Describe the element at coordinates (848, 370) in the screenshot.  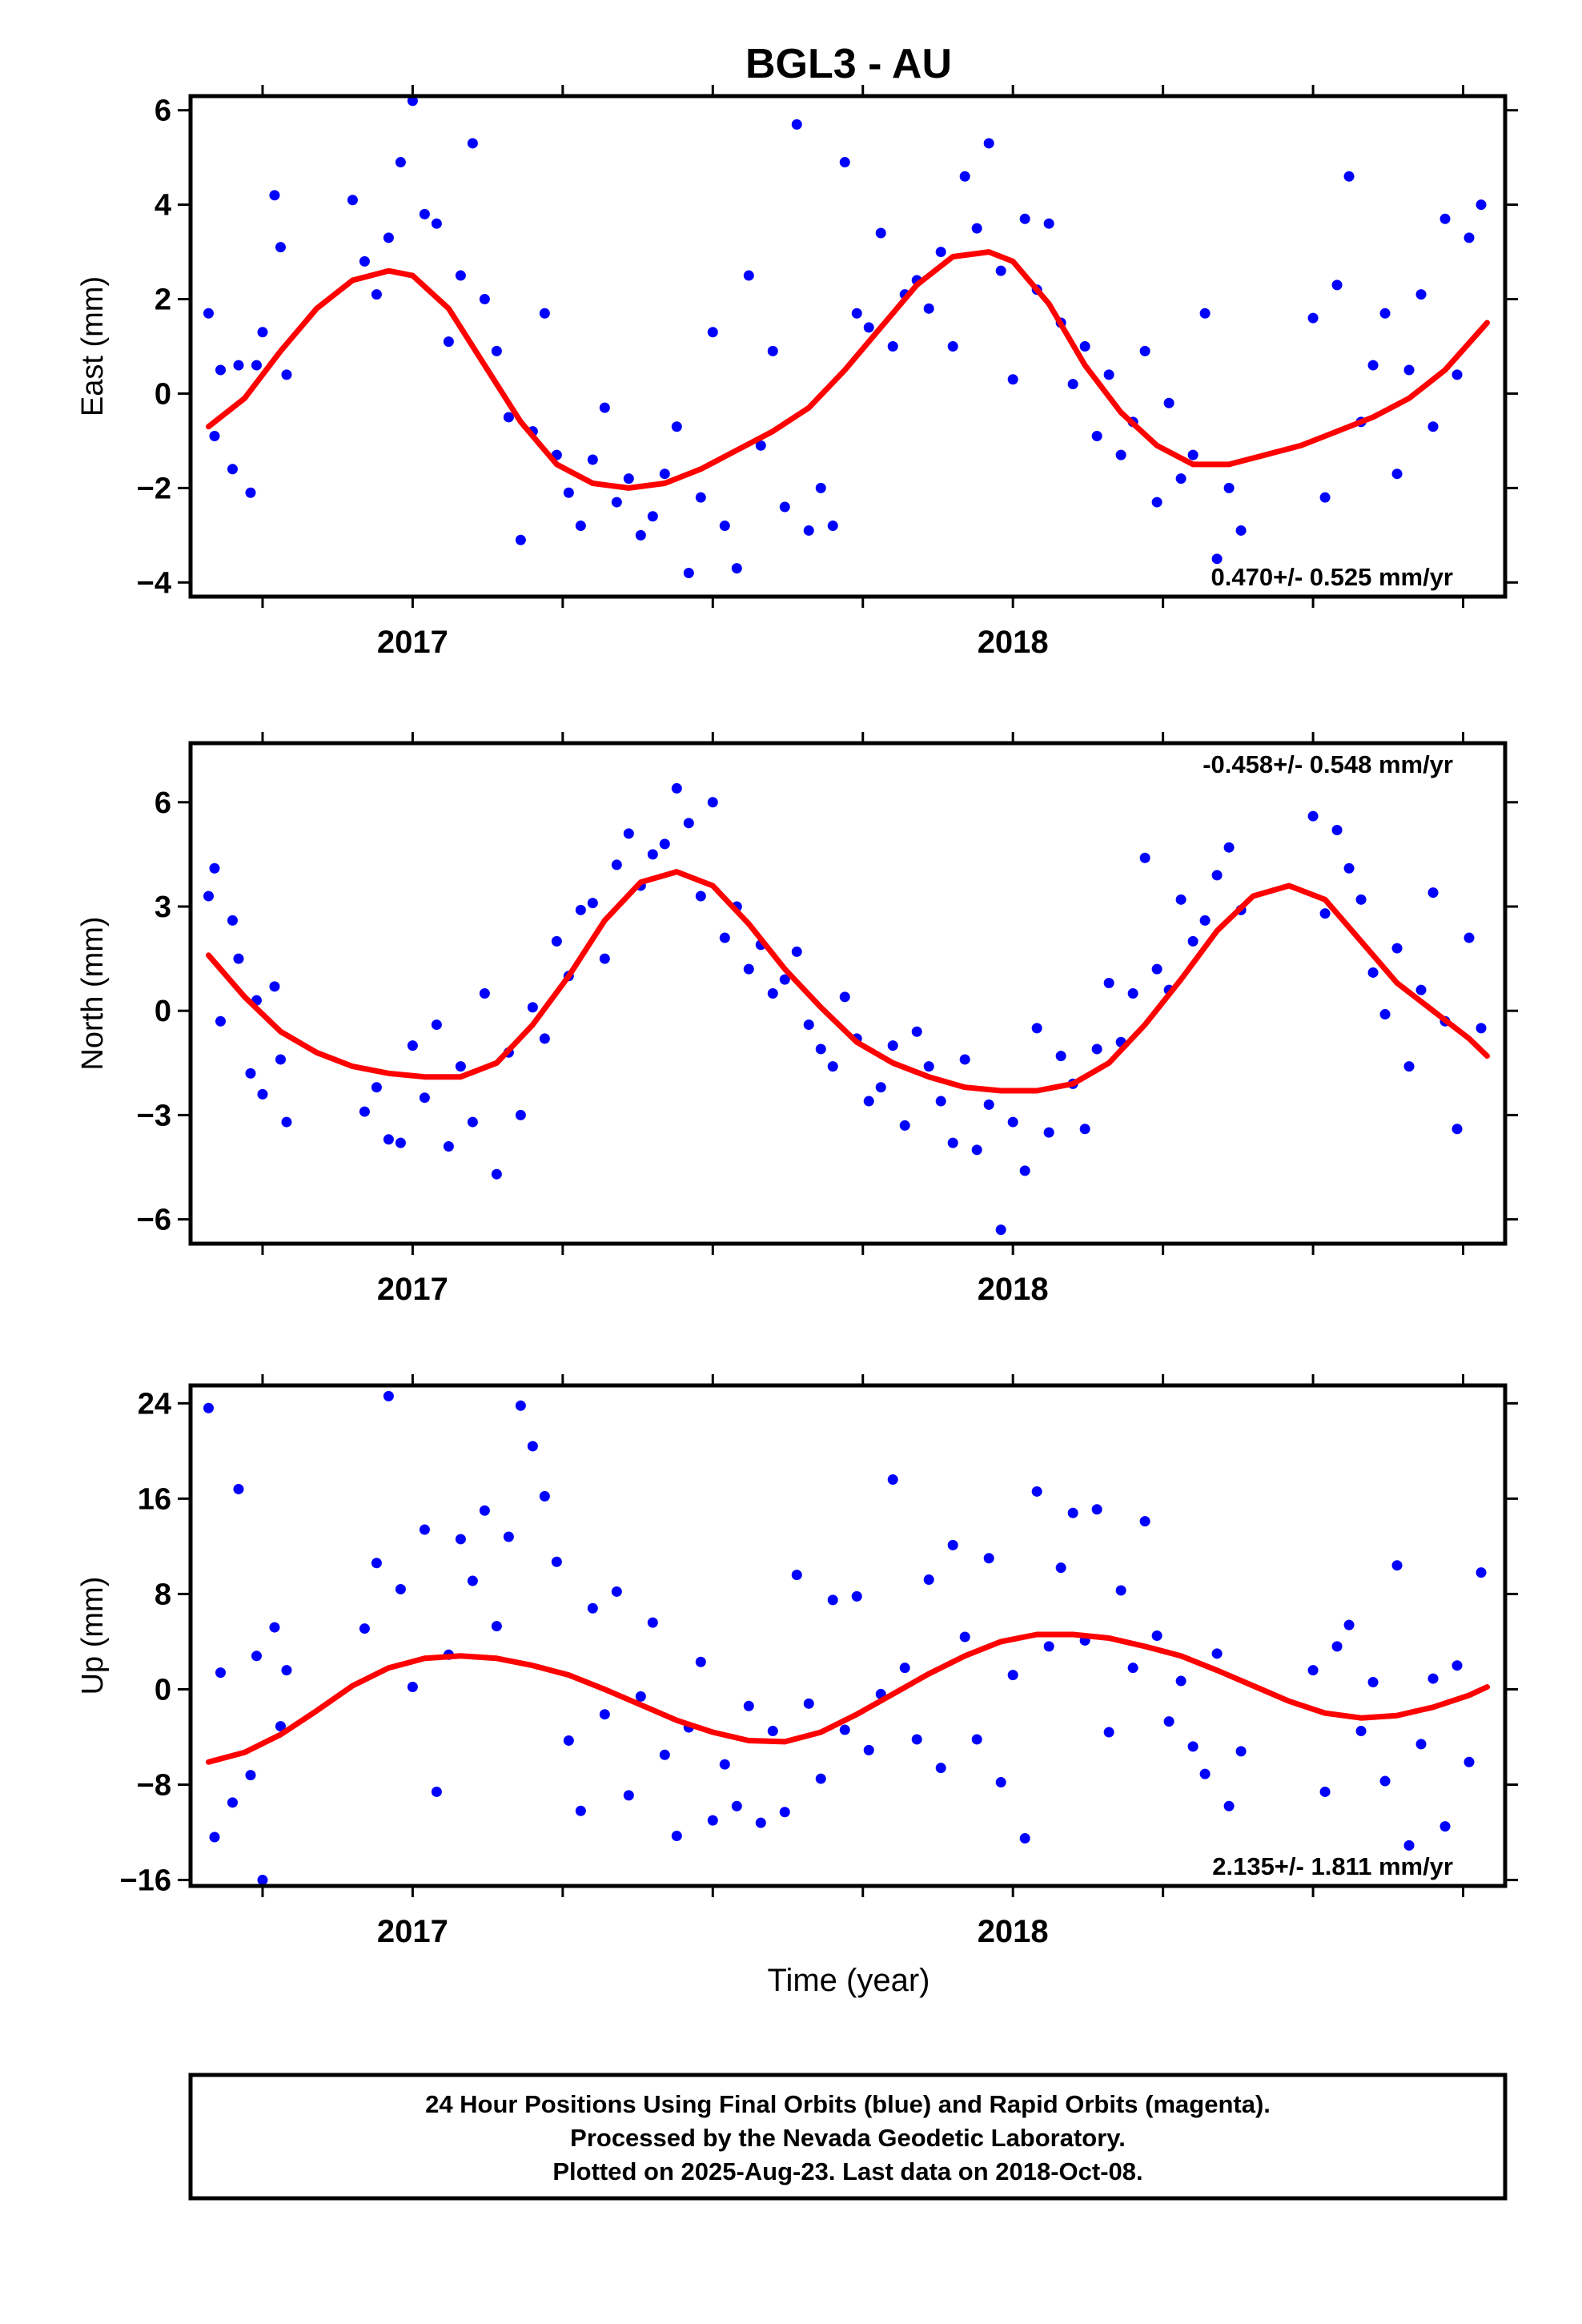
I see `fit-curve-east` at that location.